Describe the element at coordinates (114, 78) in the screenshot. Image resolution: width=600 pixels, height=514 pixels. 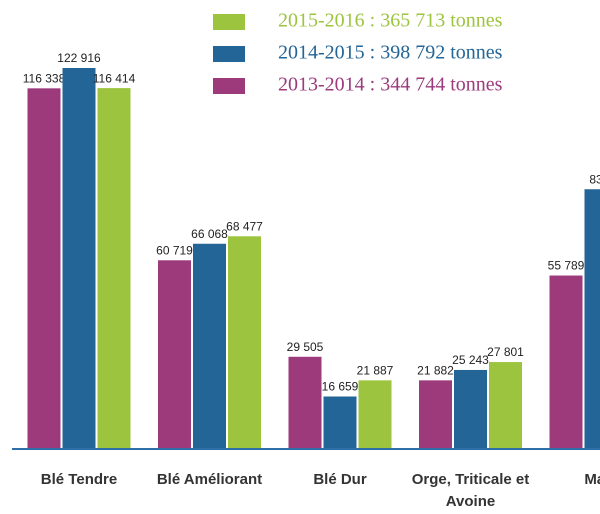
I see `value-label: 116 414` at that location.